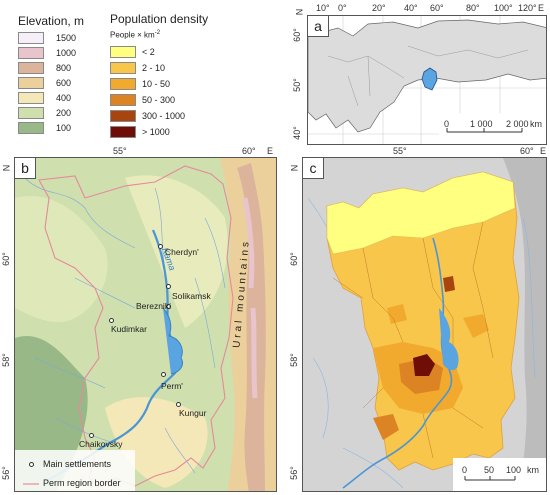 The height and width of the screenshot is (495, 550). Describe the element at coordinates (318, 26) in the screenshot. I see `panel-a-label: a` at that location.